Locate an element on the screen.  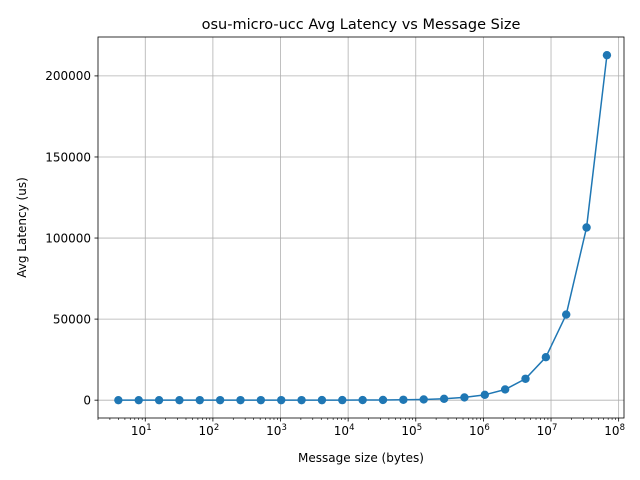
y-axis-ticks: 0 50000 100000 150000 200000 is located at coordinates (71, 238).